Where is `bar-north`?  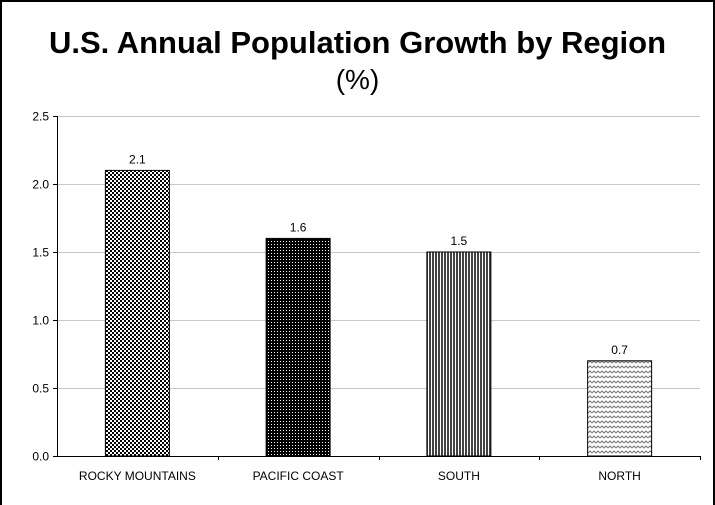 bar-north is located at coordinates (620, 408).